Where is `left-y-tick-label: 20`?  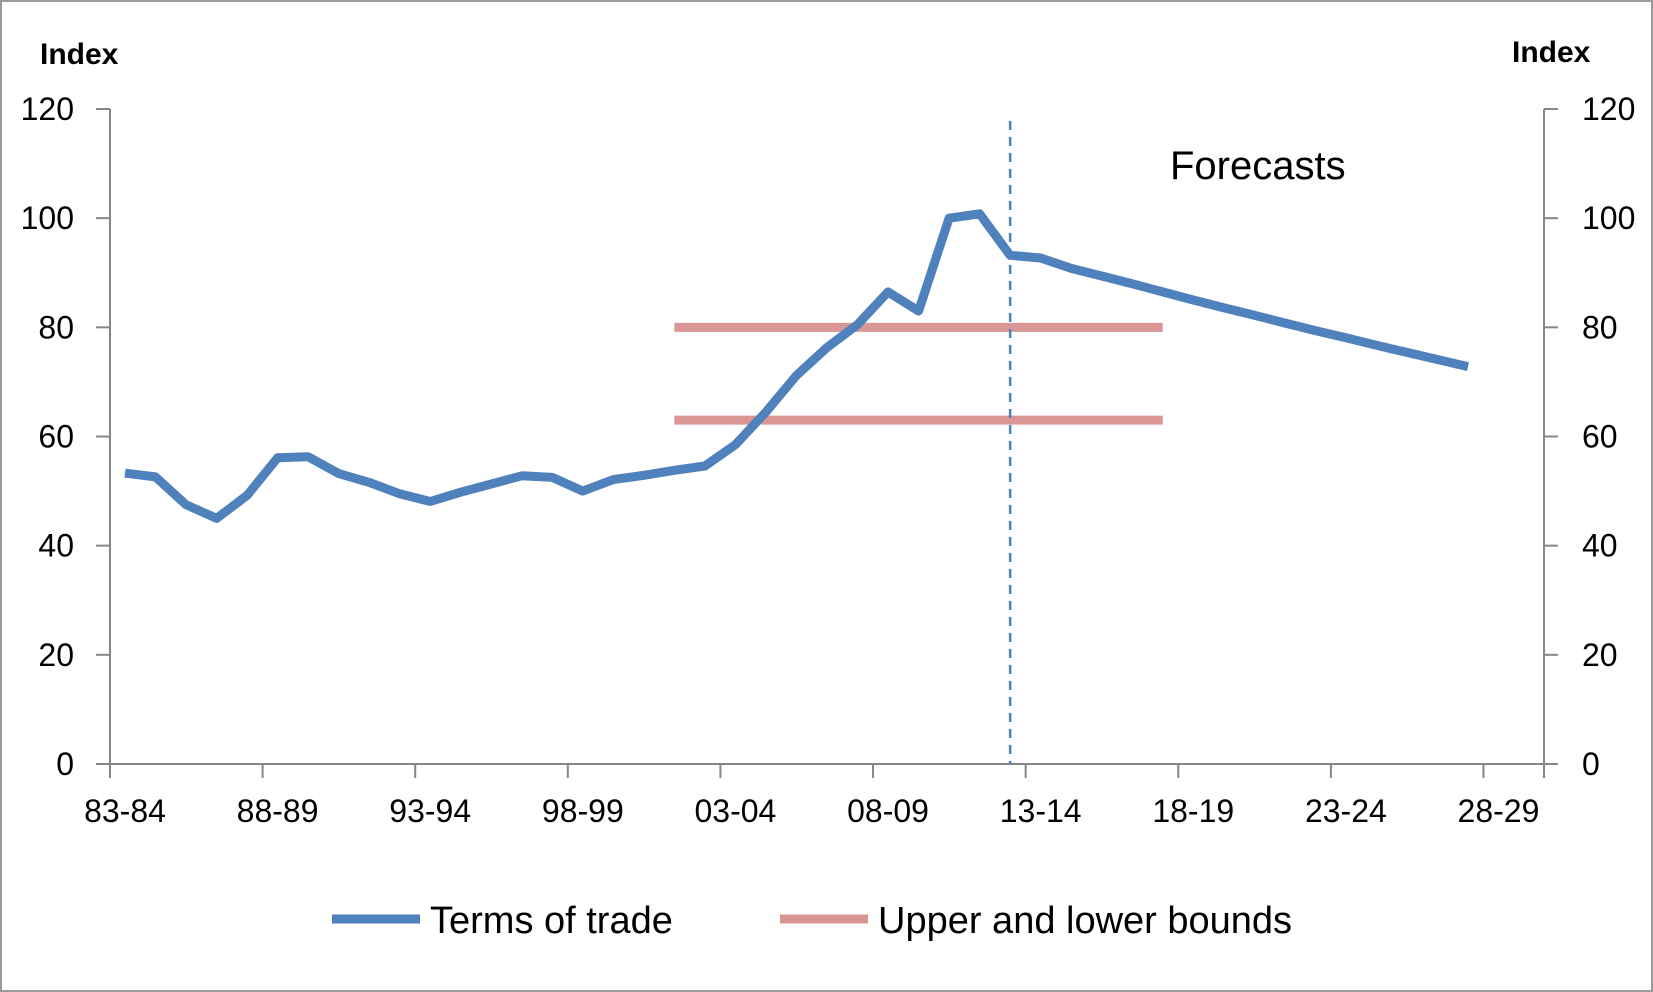
left-y-tick-label: 20 is located at coordinates (56, 655).